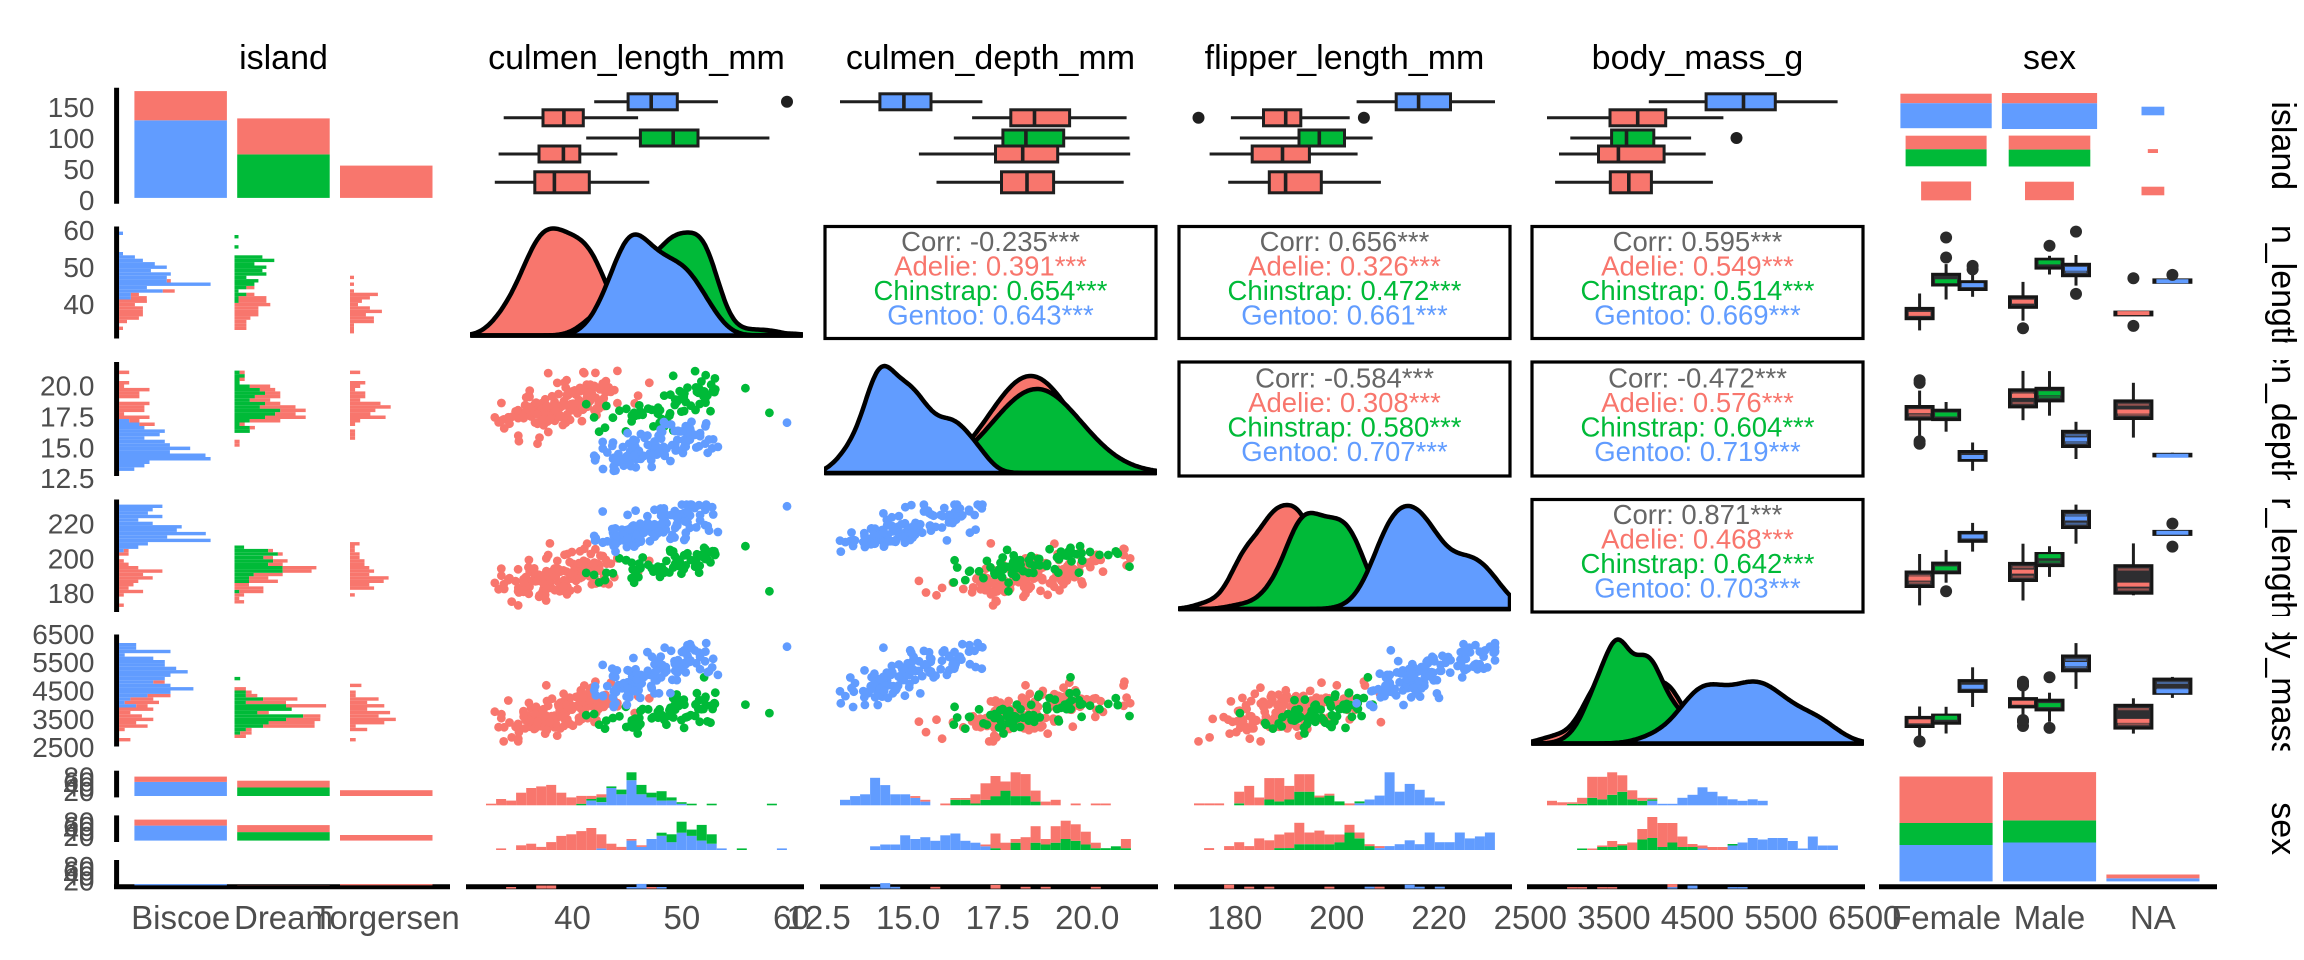  I want to click on svg-text: Adelie: 0.308***, so click(1344, 402).